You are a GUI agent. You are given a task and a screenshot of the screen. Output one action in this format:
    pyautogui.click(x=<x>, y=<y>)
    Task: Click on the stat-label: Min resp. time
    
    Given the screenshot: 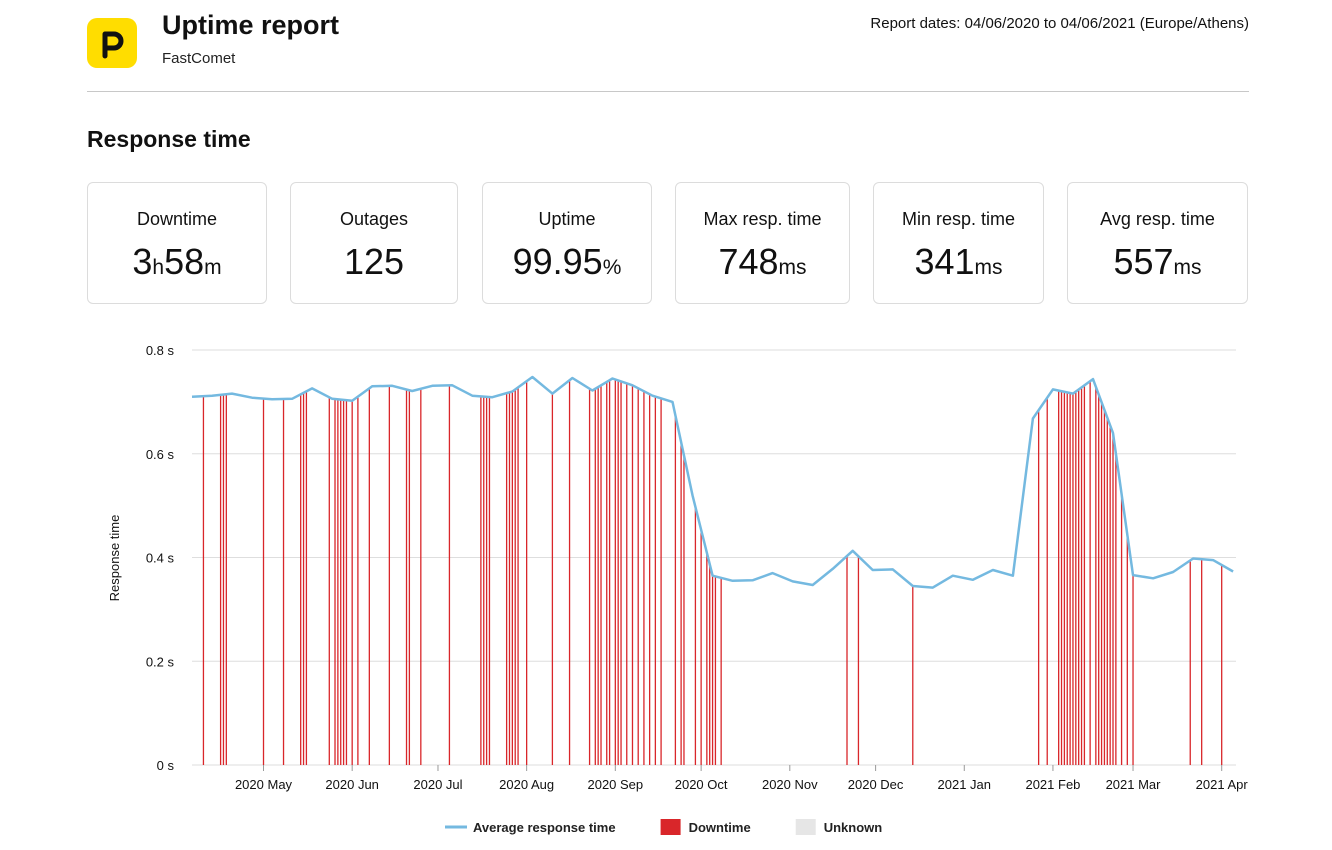 What is the action you would take?
    pyautogui.click(x=958, y=219)
    